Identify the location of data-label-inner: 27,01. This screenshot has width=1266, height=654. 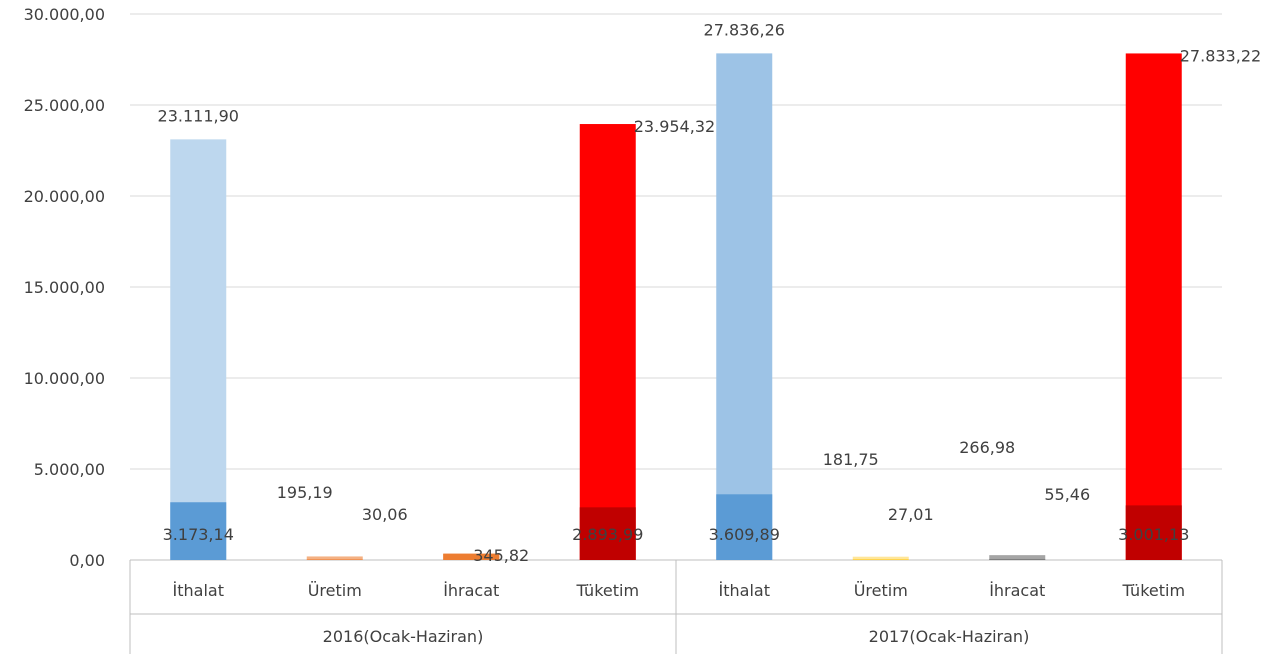
(911, 514).